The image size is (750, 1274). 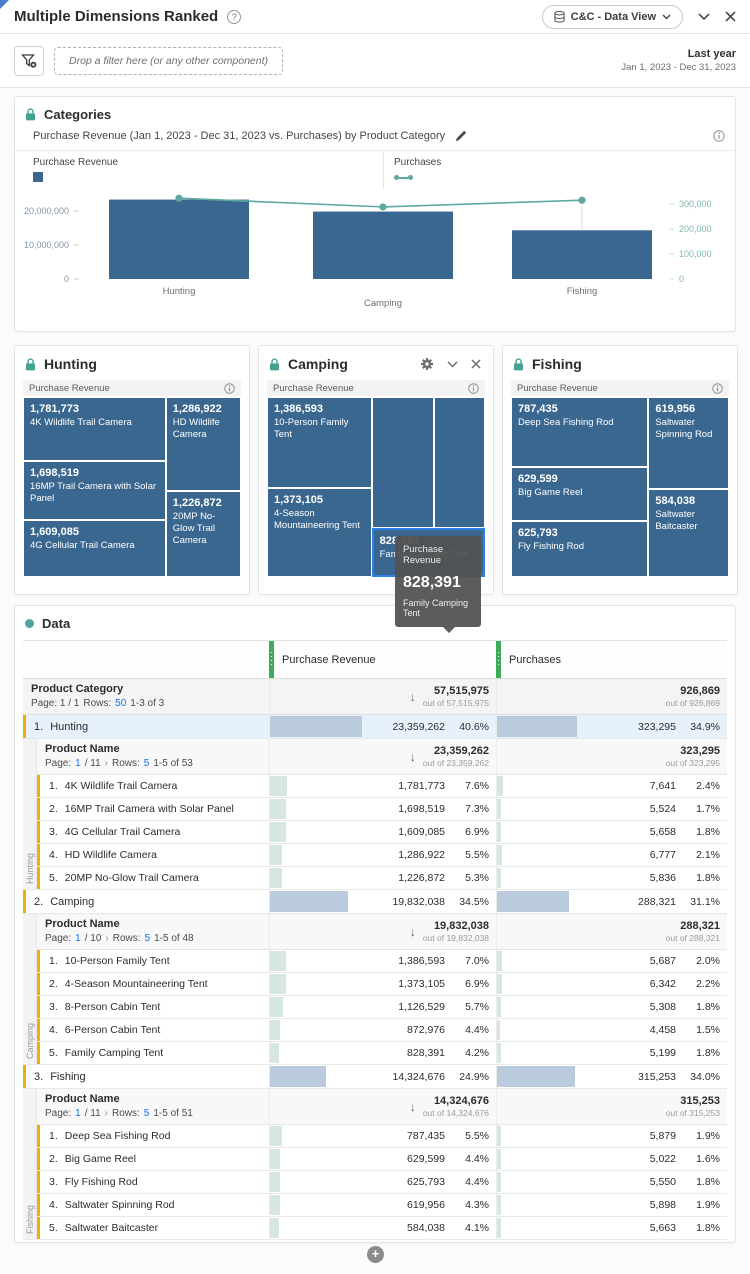 I want to click on treemap-cell: 787,435 Deep Sea Fishing Rod, so click(x=580, y=432).